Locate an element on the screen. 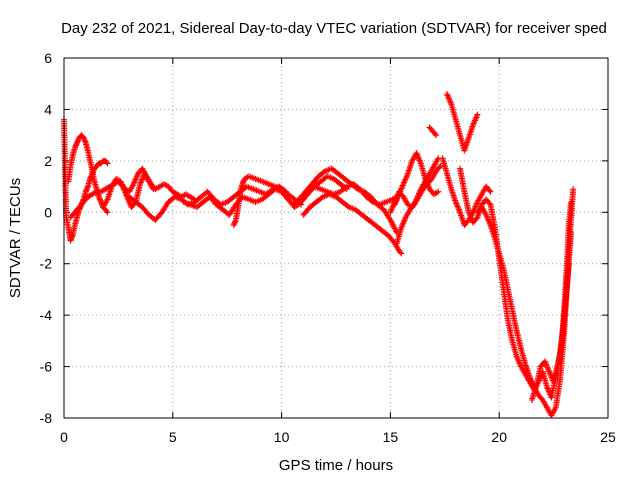  x-axis-label: GPS time / hours is located at coordinates (336, 465).